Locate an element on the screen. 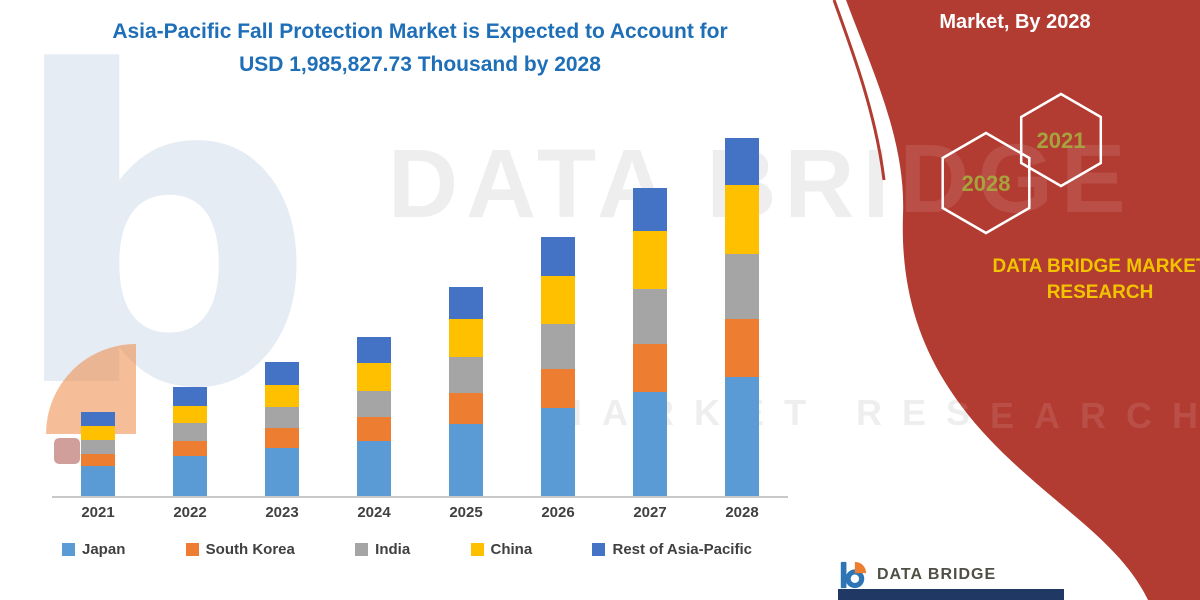 This screenshot has height=600, width=1200. panel-brand-line2: RESEARCH is located at coordinates (1100, 292).